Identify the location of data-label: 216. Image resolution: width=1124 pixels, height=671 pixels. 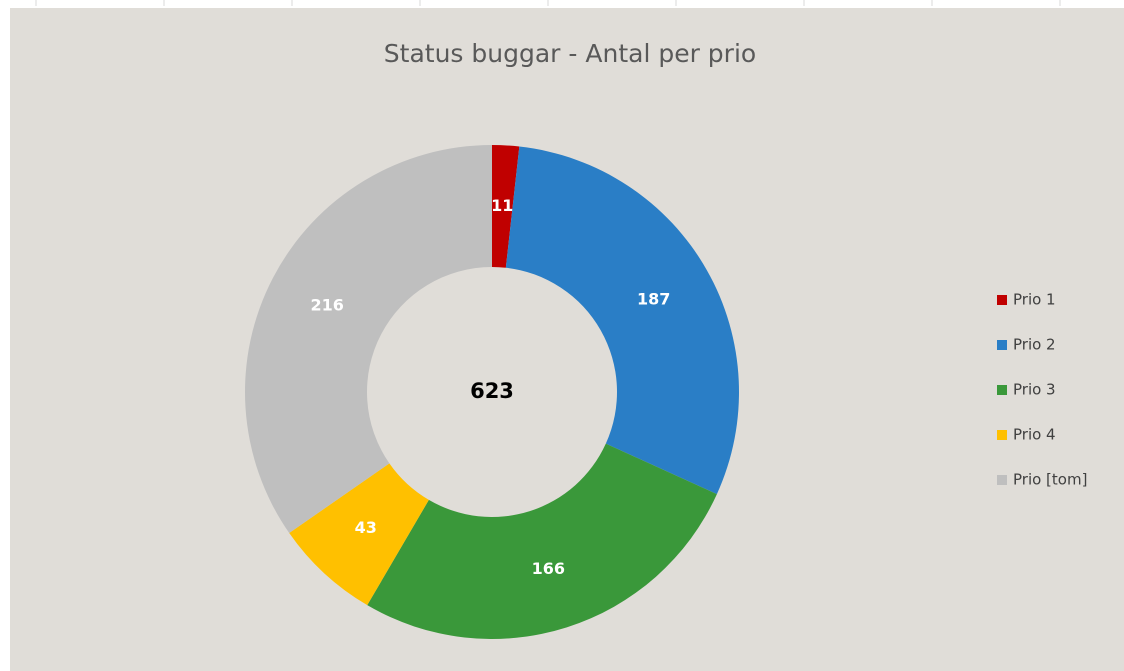
(326, 304).